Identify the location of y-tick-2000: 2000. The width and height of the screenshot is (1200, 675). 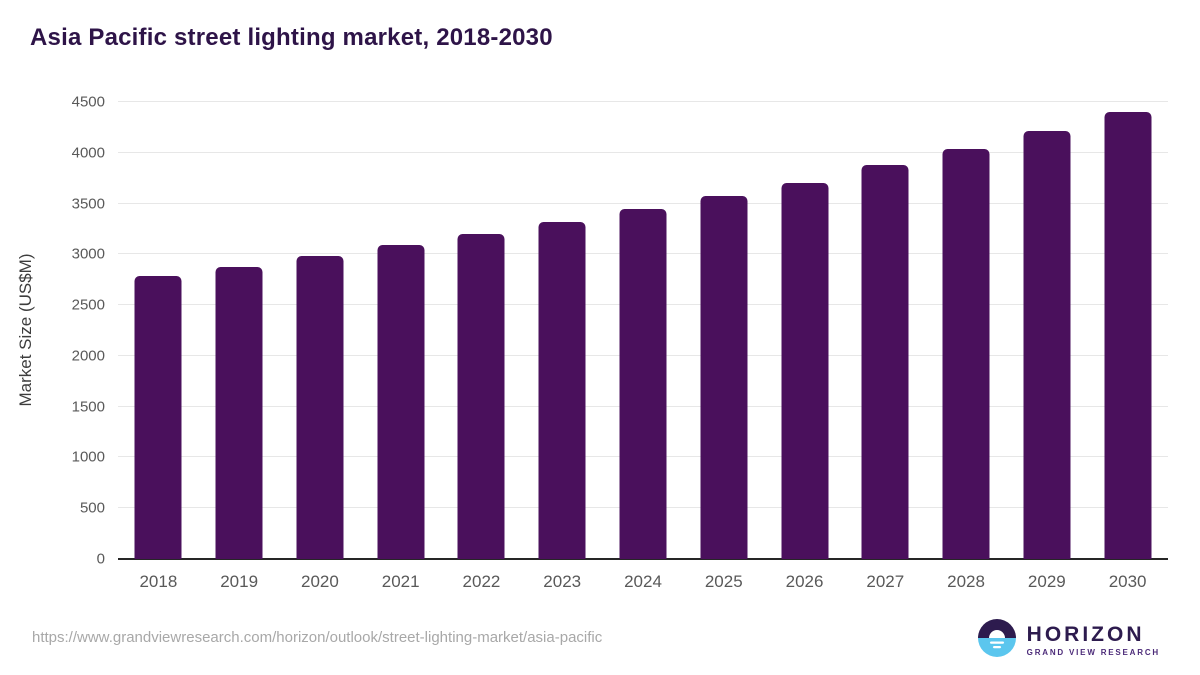
(88, 356).